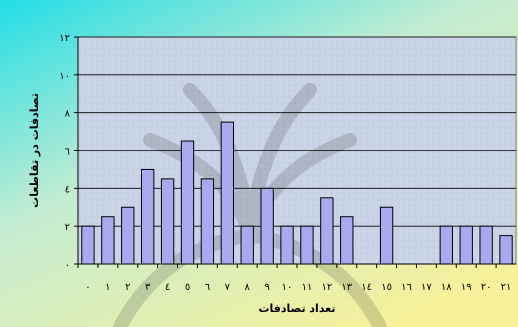 The image size is (518, 327). Describe the element at coordinates (64, 38) in the screenshot. I see `y-tick-label: ١٢` at that location.